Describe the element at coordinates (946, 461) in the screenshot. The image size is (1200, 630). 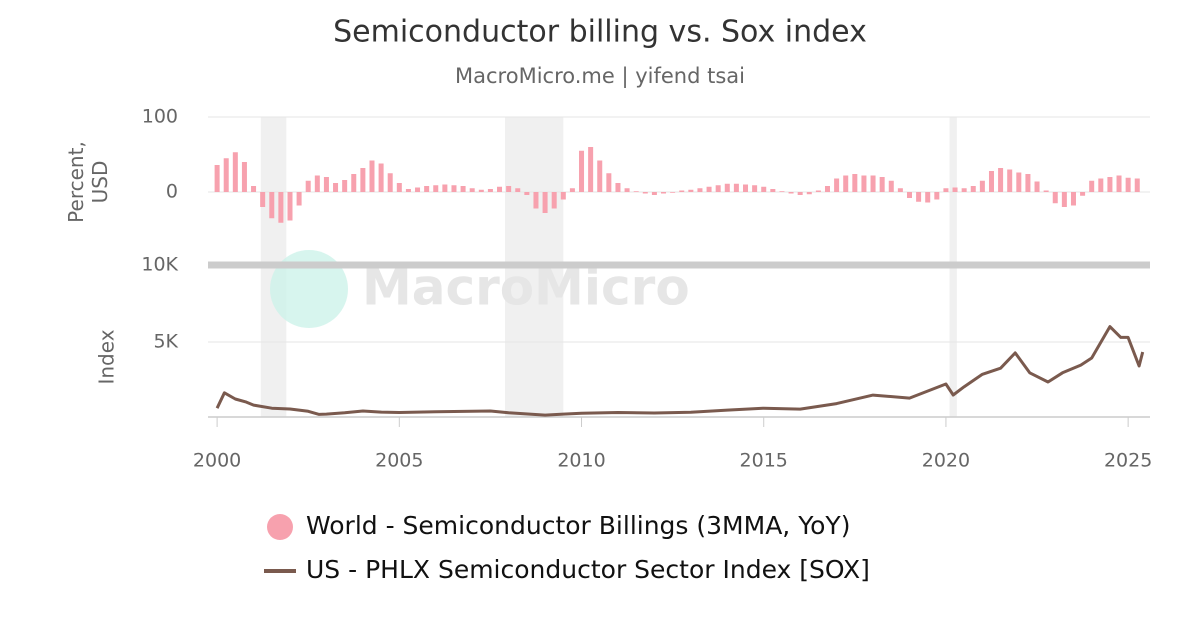
I see `x-tick-label: 2020` at that location.